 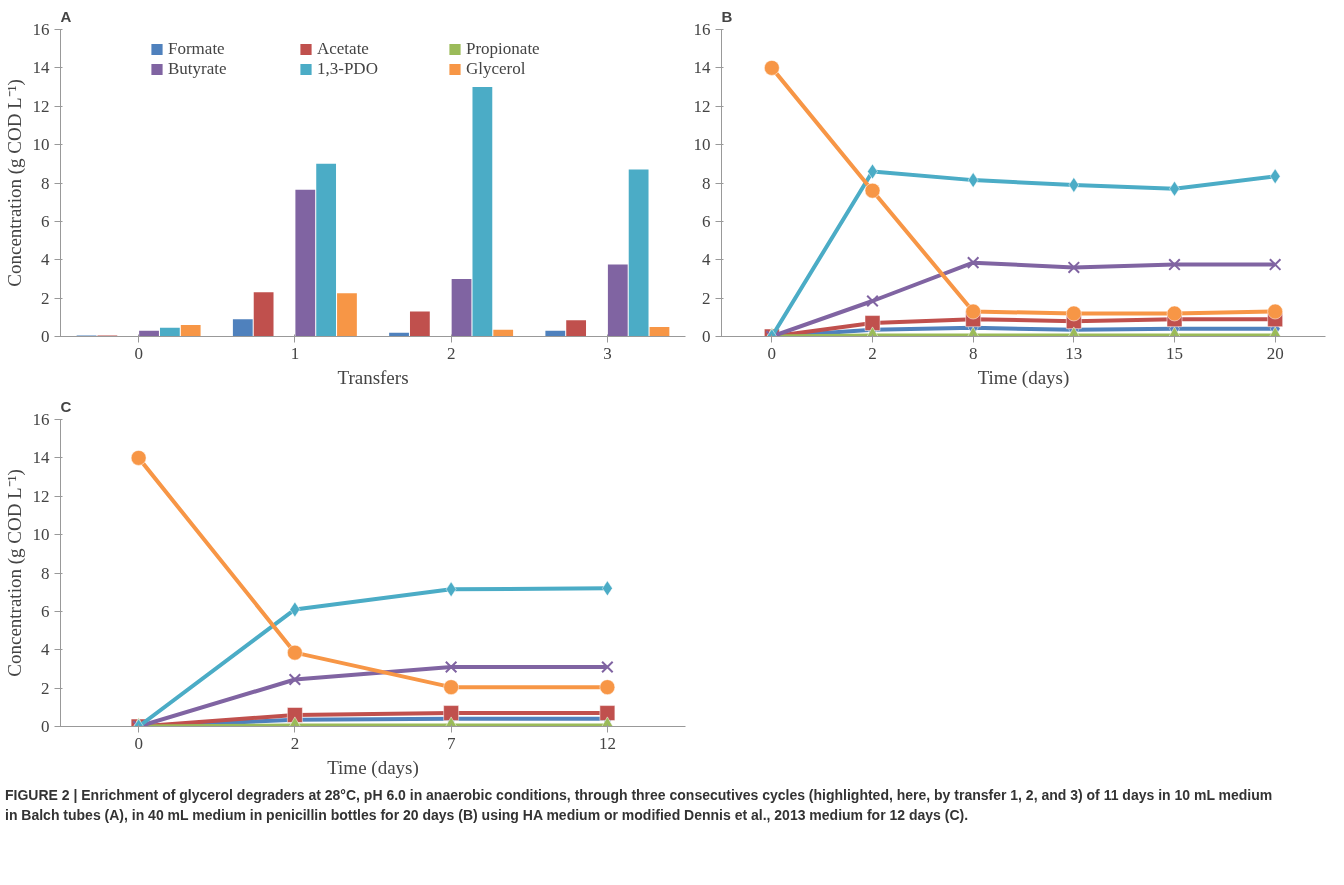 What do you see at coordinates (607, 353) in the screenshot?
I see `x-tick-label: 3` at bounding box center [607, 353].